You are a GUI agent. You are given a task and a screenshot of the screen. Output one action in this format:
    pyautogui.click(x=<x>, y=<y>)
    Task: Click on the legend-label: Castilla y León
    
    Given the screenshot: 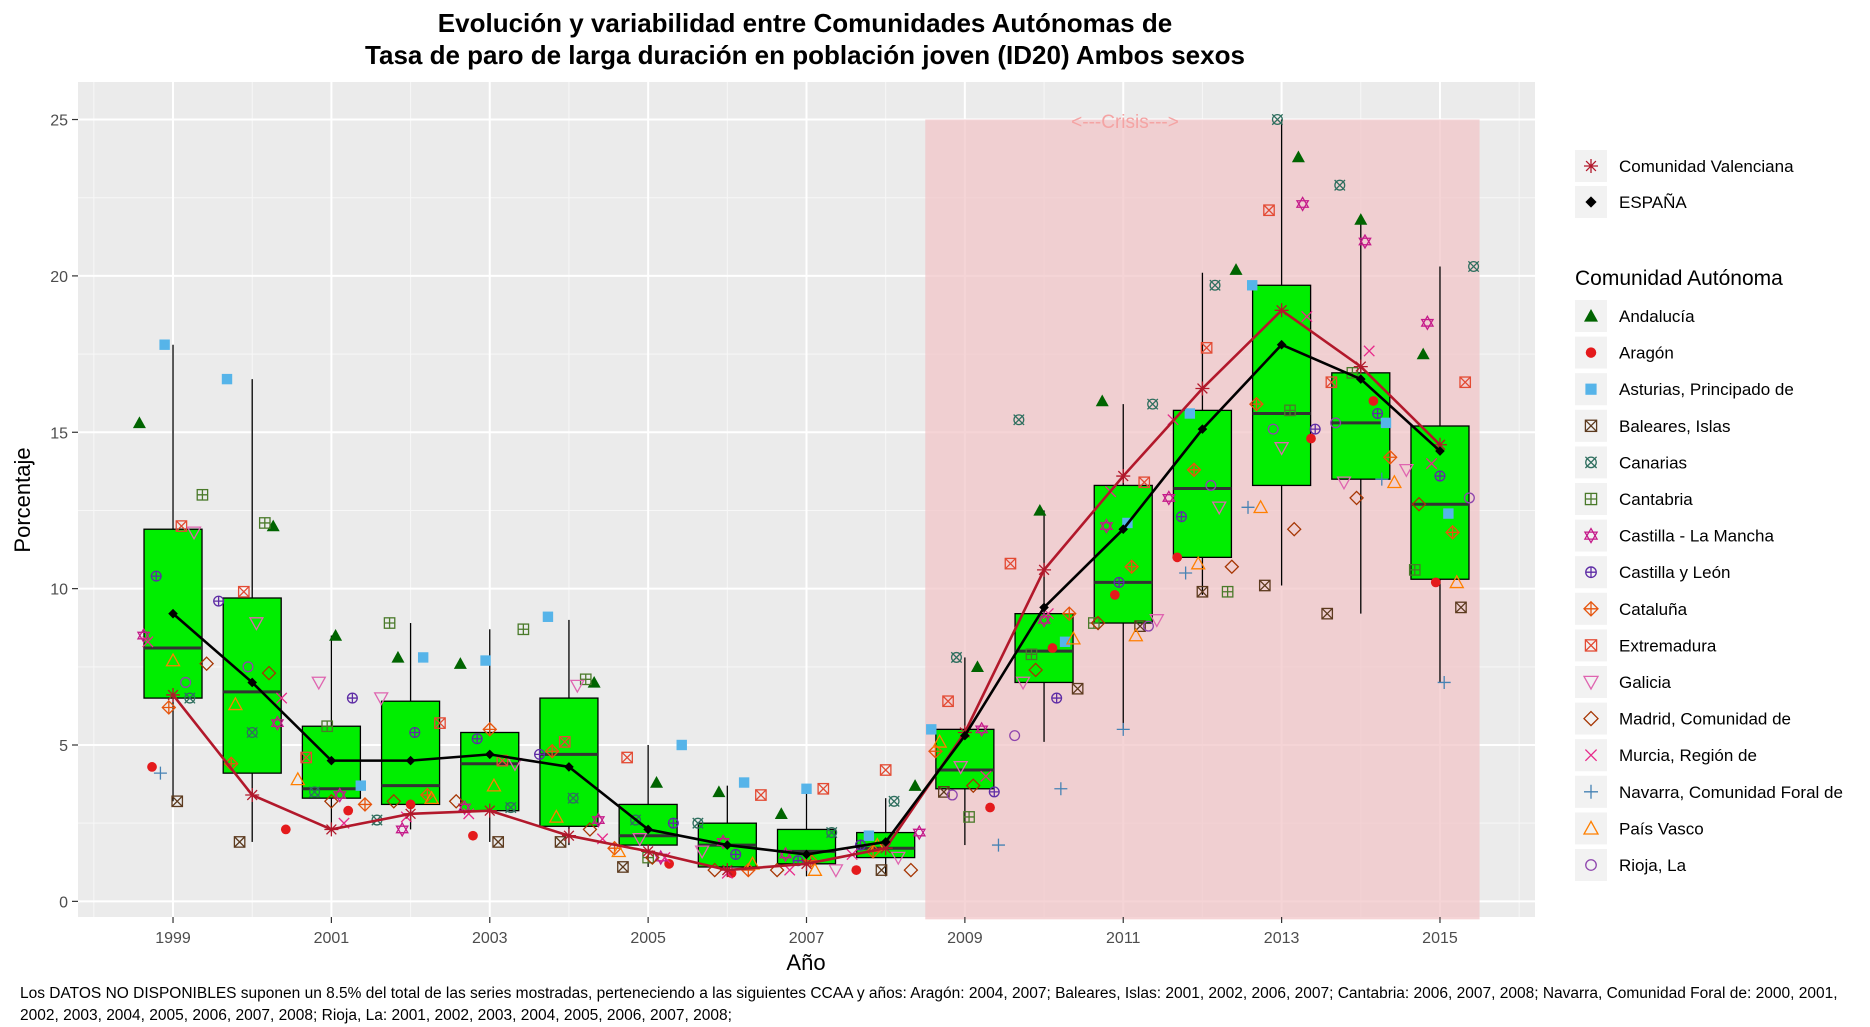 What is the action you would take?
    pyautogui.click(x=1675, y=572)
    